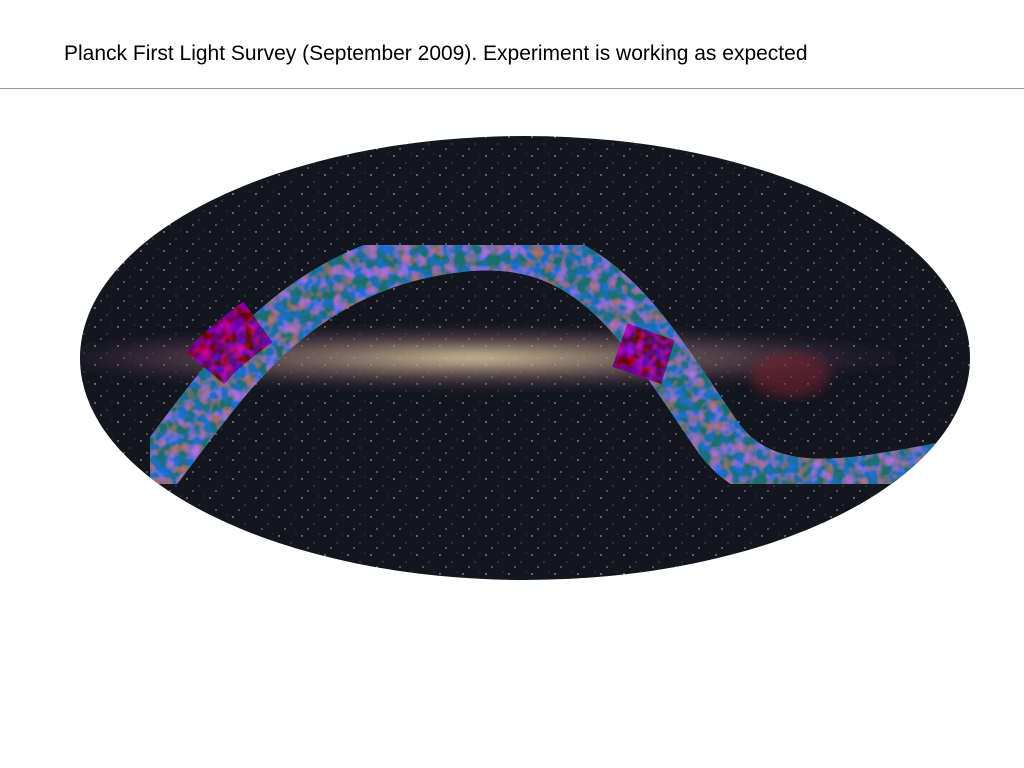 Image resolution: width=1024 pixels, height=768 pixels. What do you see at coordinates (512, 88) in the screenshot?
I see `title-rule` at bounding box center [512, 88].